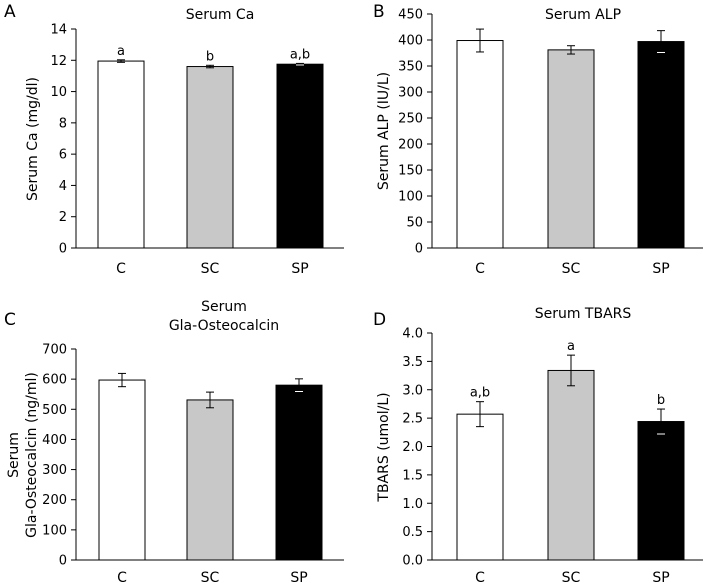 This screenshot has width=712, height=583. I want to click on panel-d-y-tick-label: 0.0, so click(412, 561).